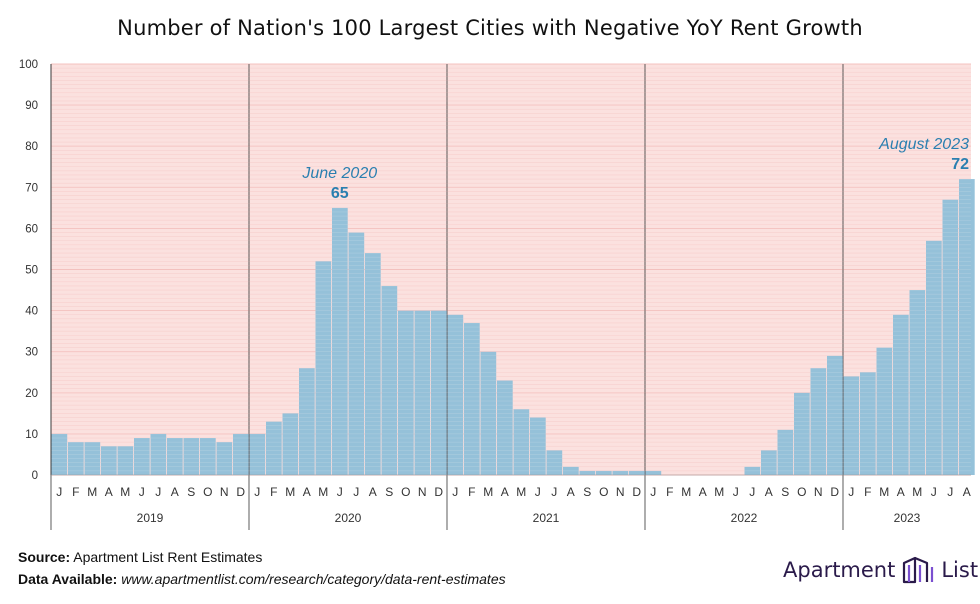 This screenshot has height=604, width=980. What do you see at coordinates (31, 147) in the screenshot?
I see `y-tick-label: 80` at bounding box center [31, 147].